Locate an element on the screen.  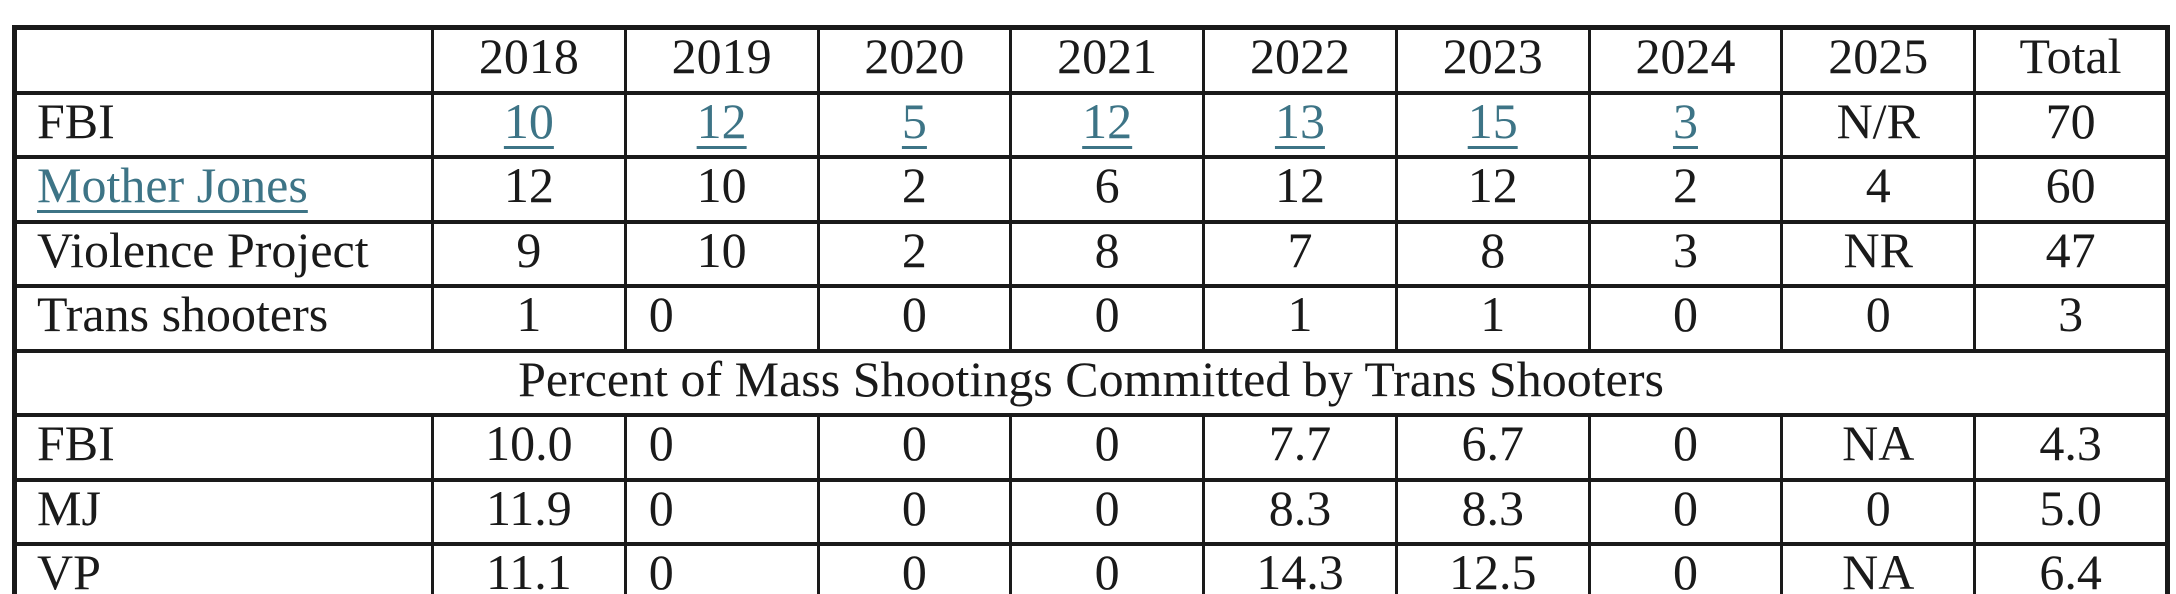
fbi-count-link: 13 is located at coordinates (1299, 120).